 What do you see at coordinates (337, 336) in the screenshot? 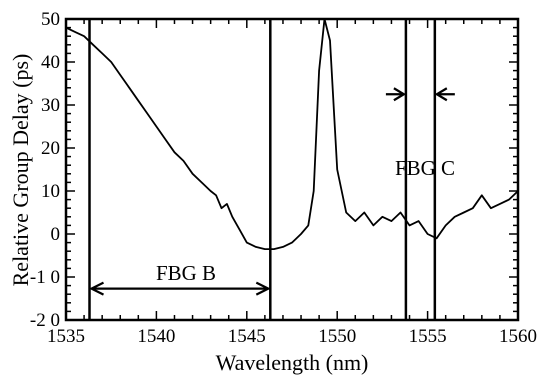
I see `x-tick-label: 1550` at bounding box center [337, 336].